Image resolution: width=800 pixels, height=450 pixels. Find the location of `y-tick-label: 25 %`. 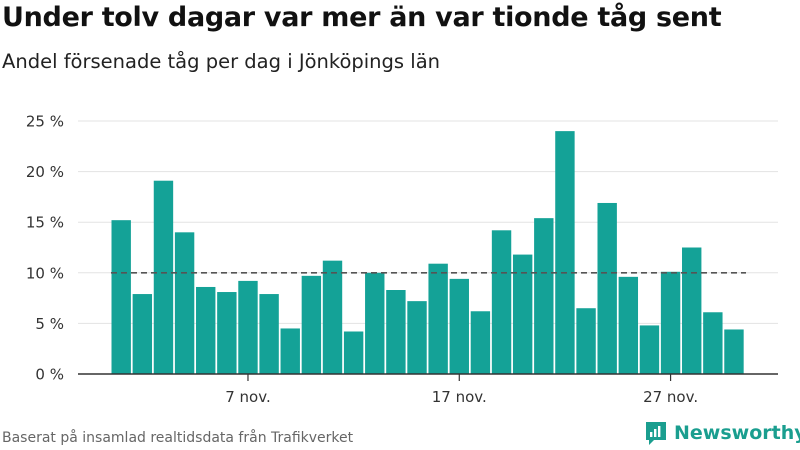

y-tick-label: 25 % is located at coordinates (45, 122).